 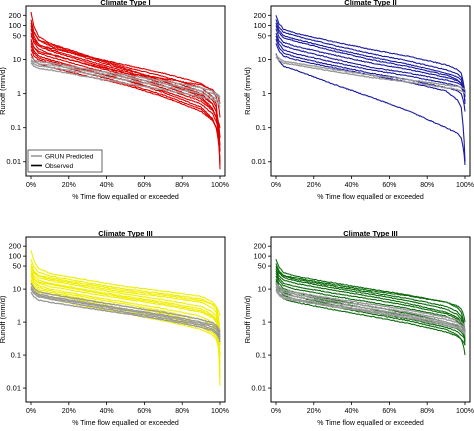 What do you see at coordinates (59, 166) in the screenshot?
I see `legend-observed-label: Observed` at bounding box center [59, 166].